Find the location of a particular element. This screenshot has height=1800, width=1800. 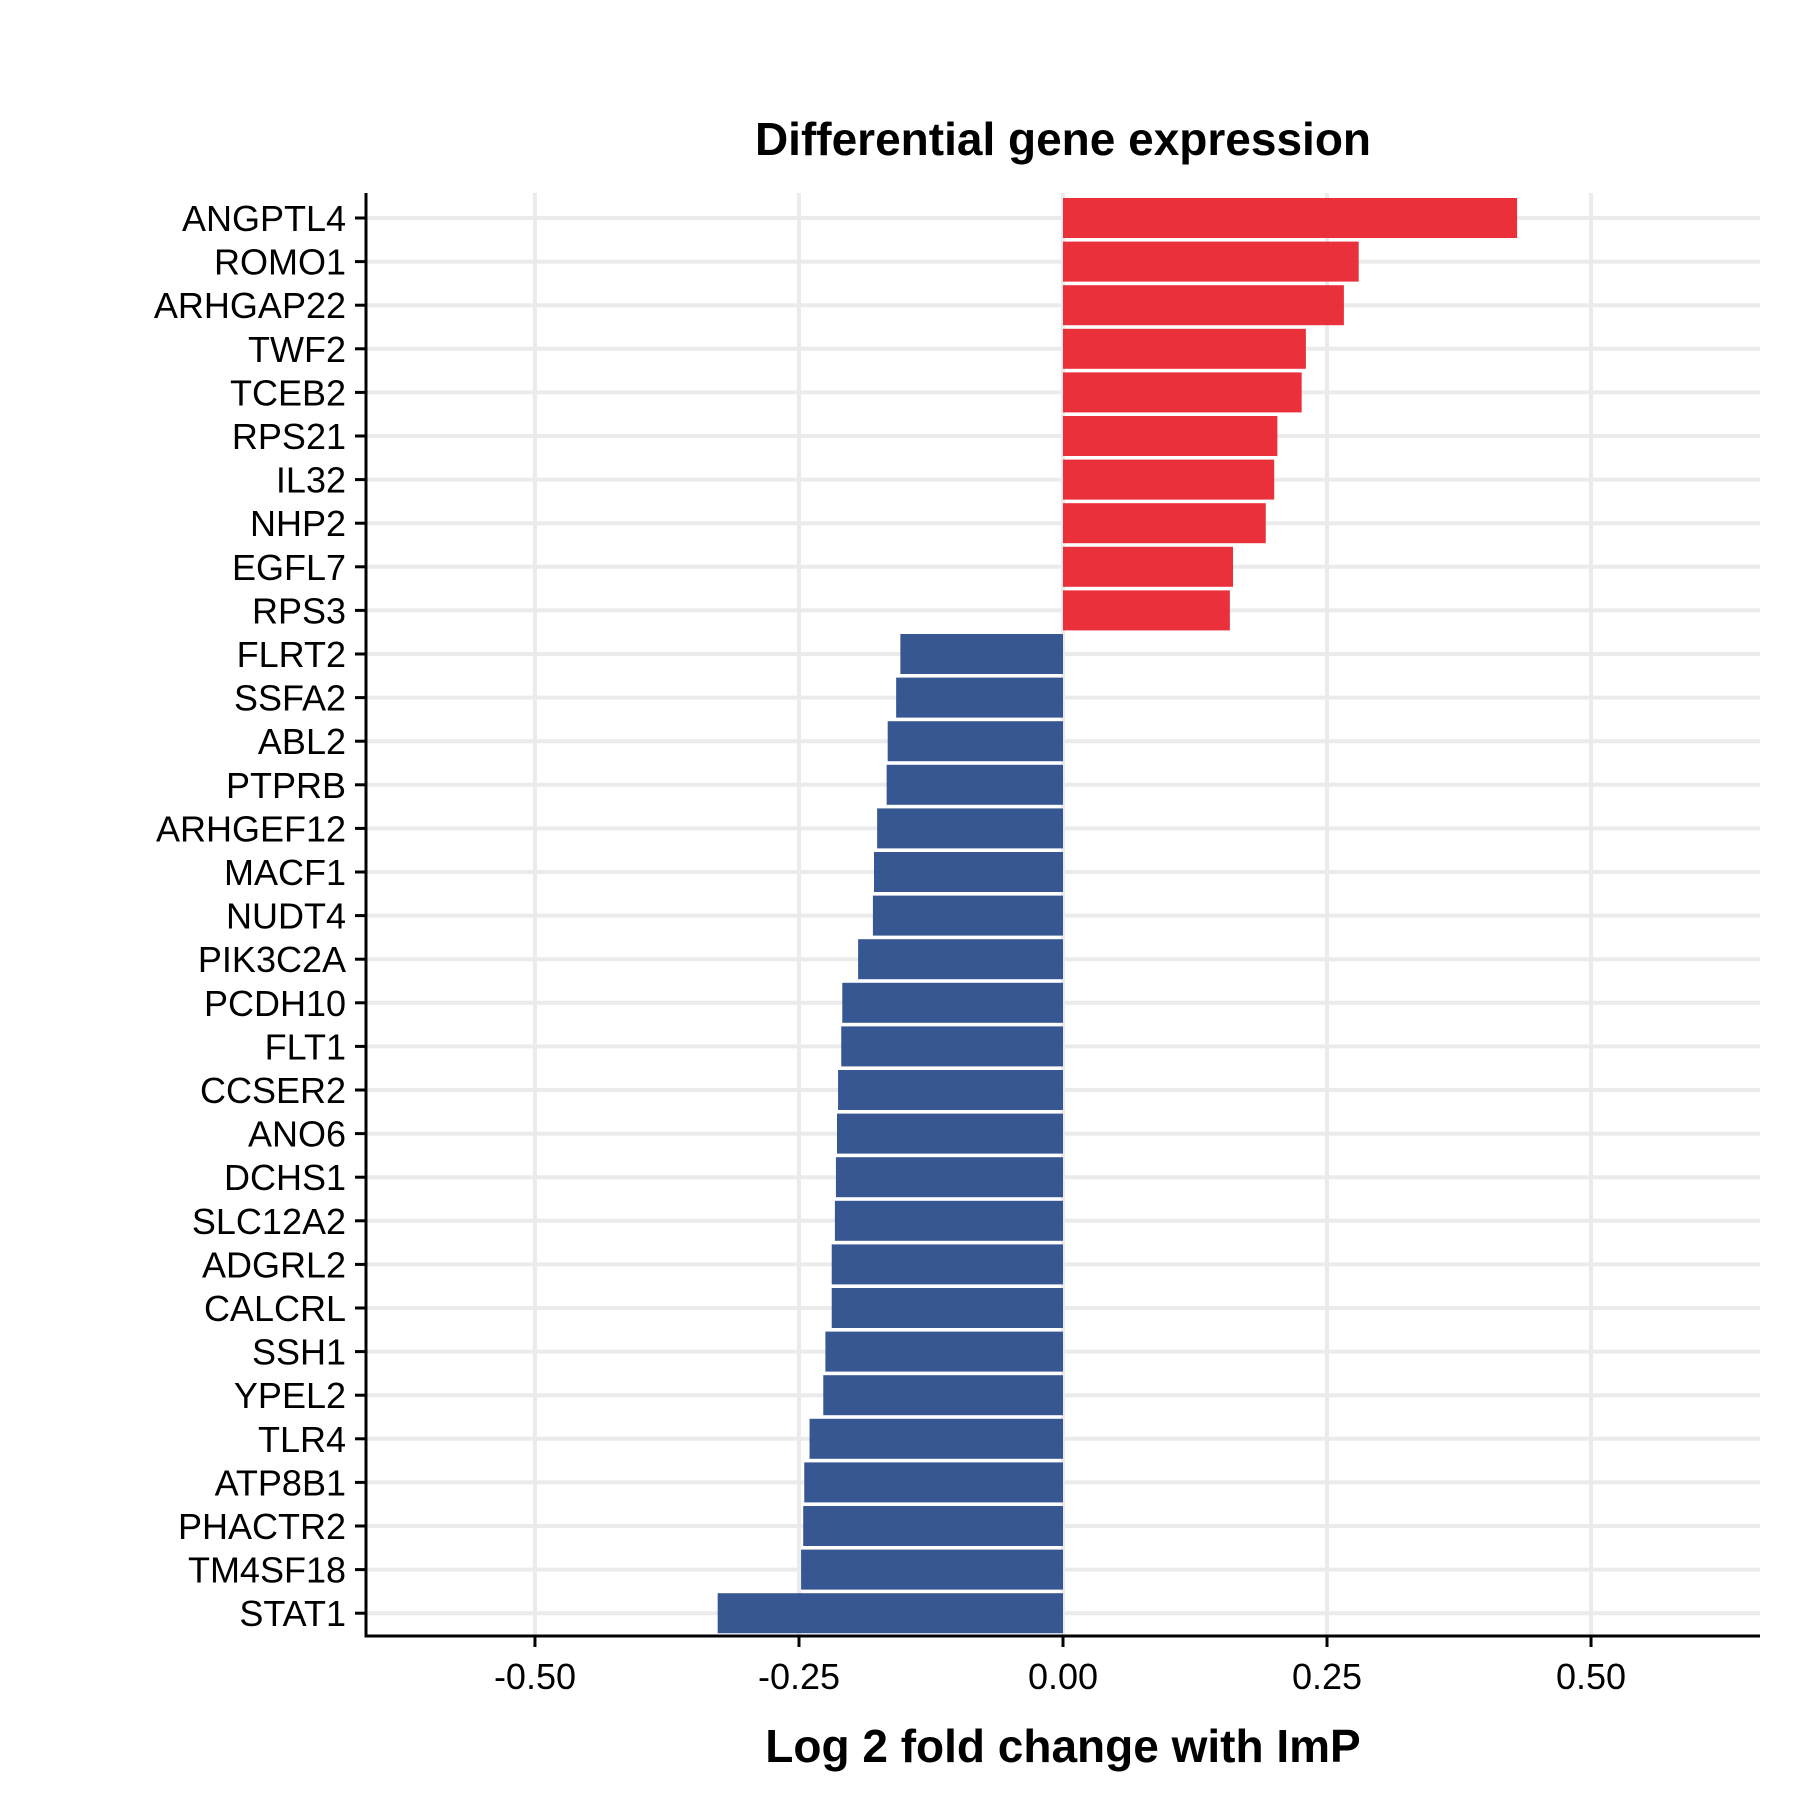

y-tick-label: TLR4 is located at coordinates (302, 1439).